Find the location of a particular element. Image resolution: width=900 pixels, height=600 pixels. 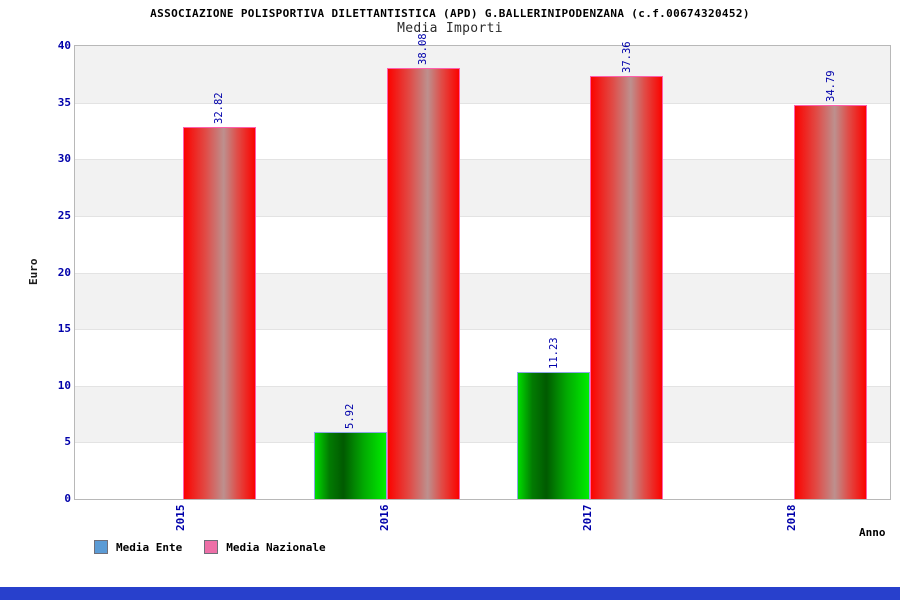

legend-swatch-pink-icon is located at coordinates (211, 547).